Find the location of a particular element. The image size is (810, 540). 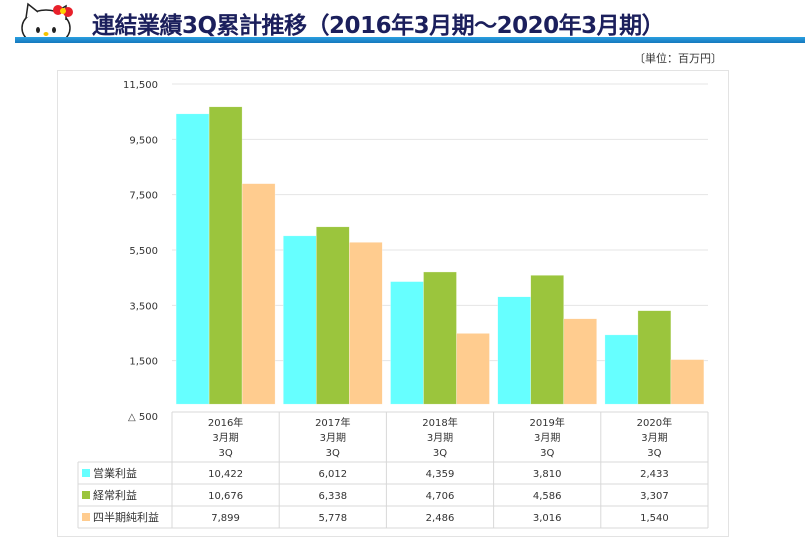

legend-label: 営業利益 is located at coordinates (115, 473).